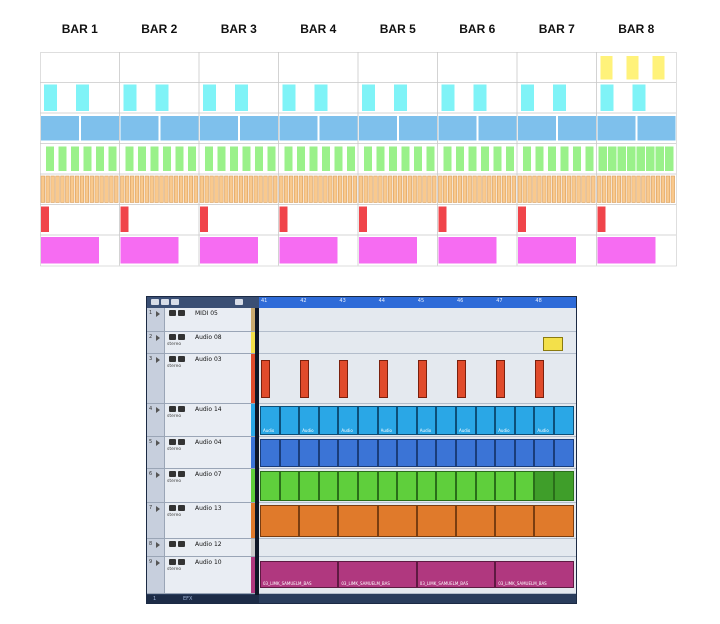 The width and height of the screenshot is (720, 624). I want to click on track-header: 8 Audio 12, so click(201, 548).